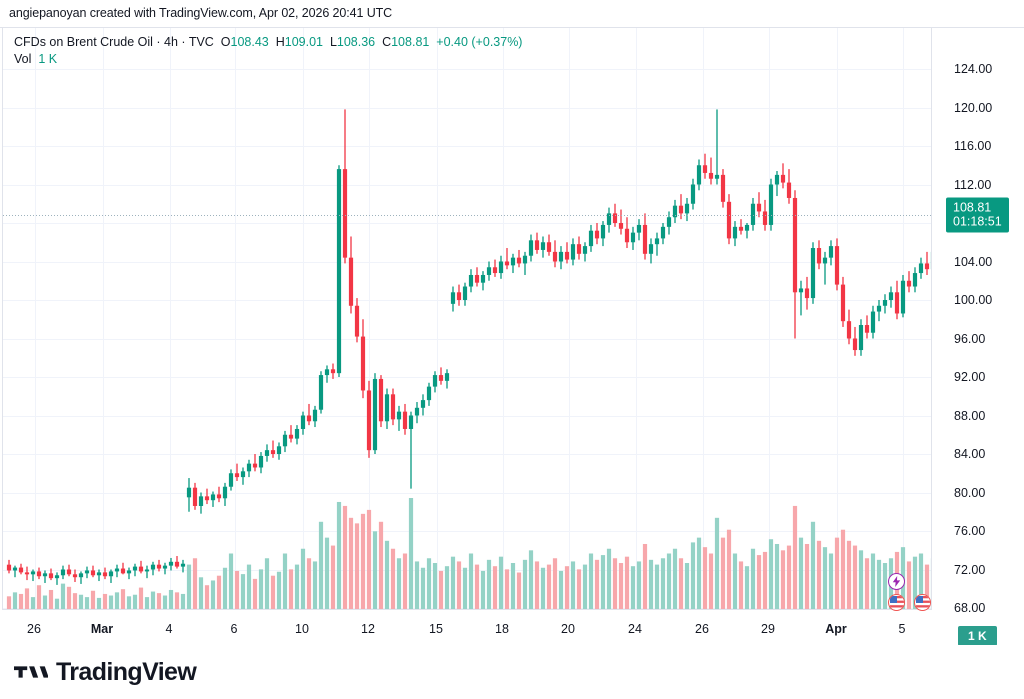 The width and height of the screenshot is (1024, 699). What do you see at coordinates (970, 492) in the screenshot?
I see `price-axis-tick: 80.00` at bounding box center [970, 492].